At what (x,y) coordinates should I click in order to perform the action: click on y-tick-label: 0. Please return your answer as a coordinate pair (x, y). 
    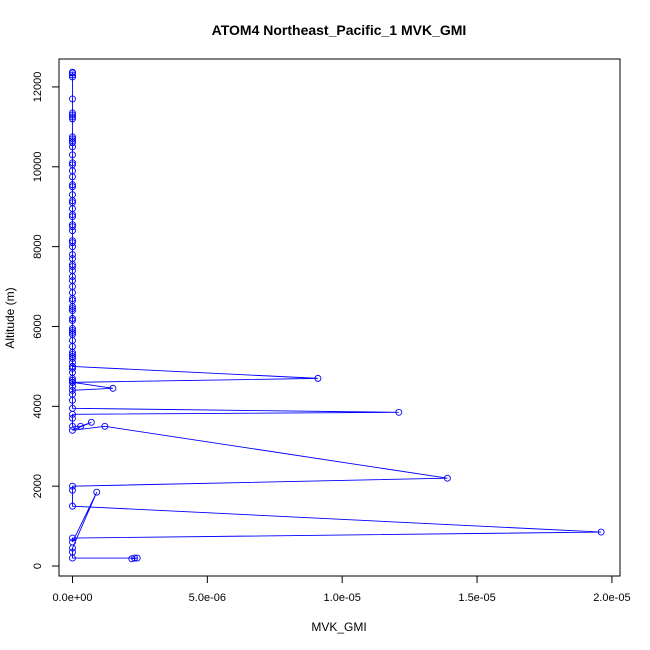
    Looking at the image, I should click on (38, 566).